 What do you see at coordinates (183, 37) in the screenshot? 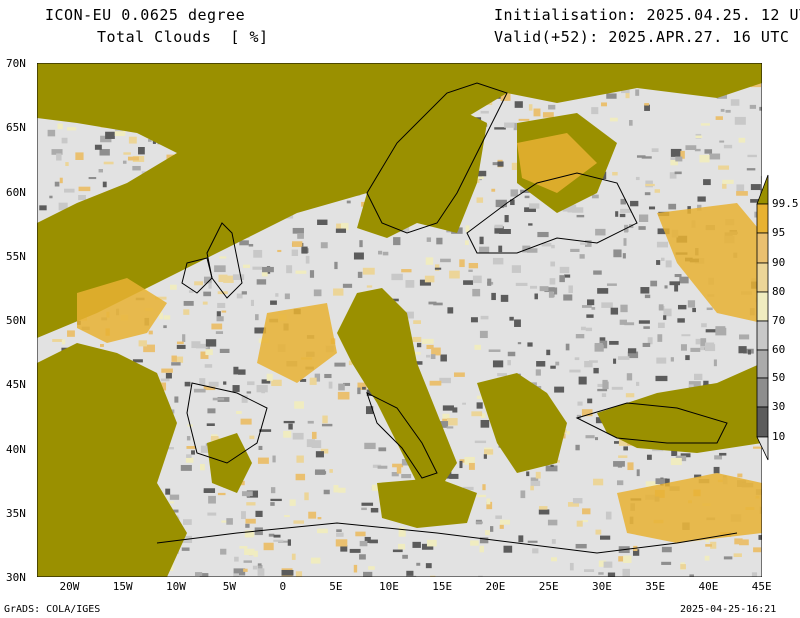
I see `variable-title: Total Clouds [ %]` at bounding box center [183, 37].